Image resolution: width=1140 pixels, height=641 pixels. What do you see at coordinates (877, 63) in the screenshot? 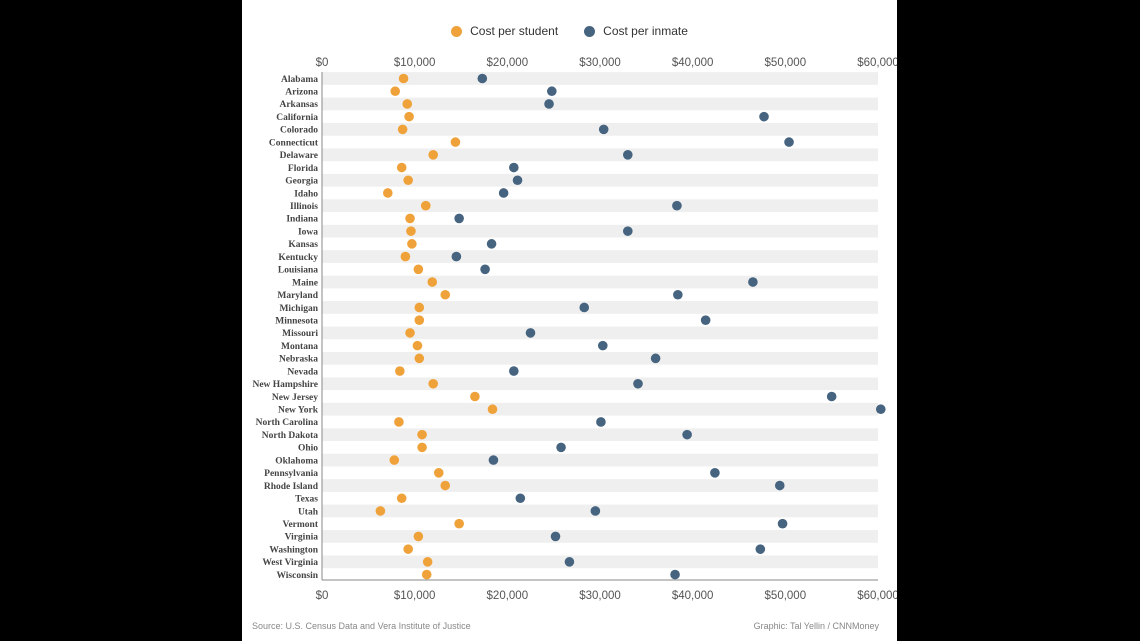
I see `x-tick-label-top: $60,000` at bounding box center [877, 63].